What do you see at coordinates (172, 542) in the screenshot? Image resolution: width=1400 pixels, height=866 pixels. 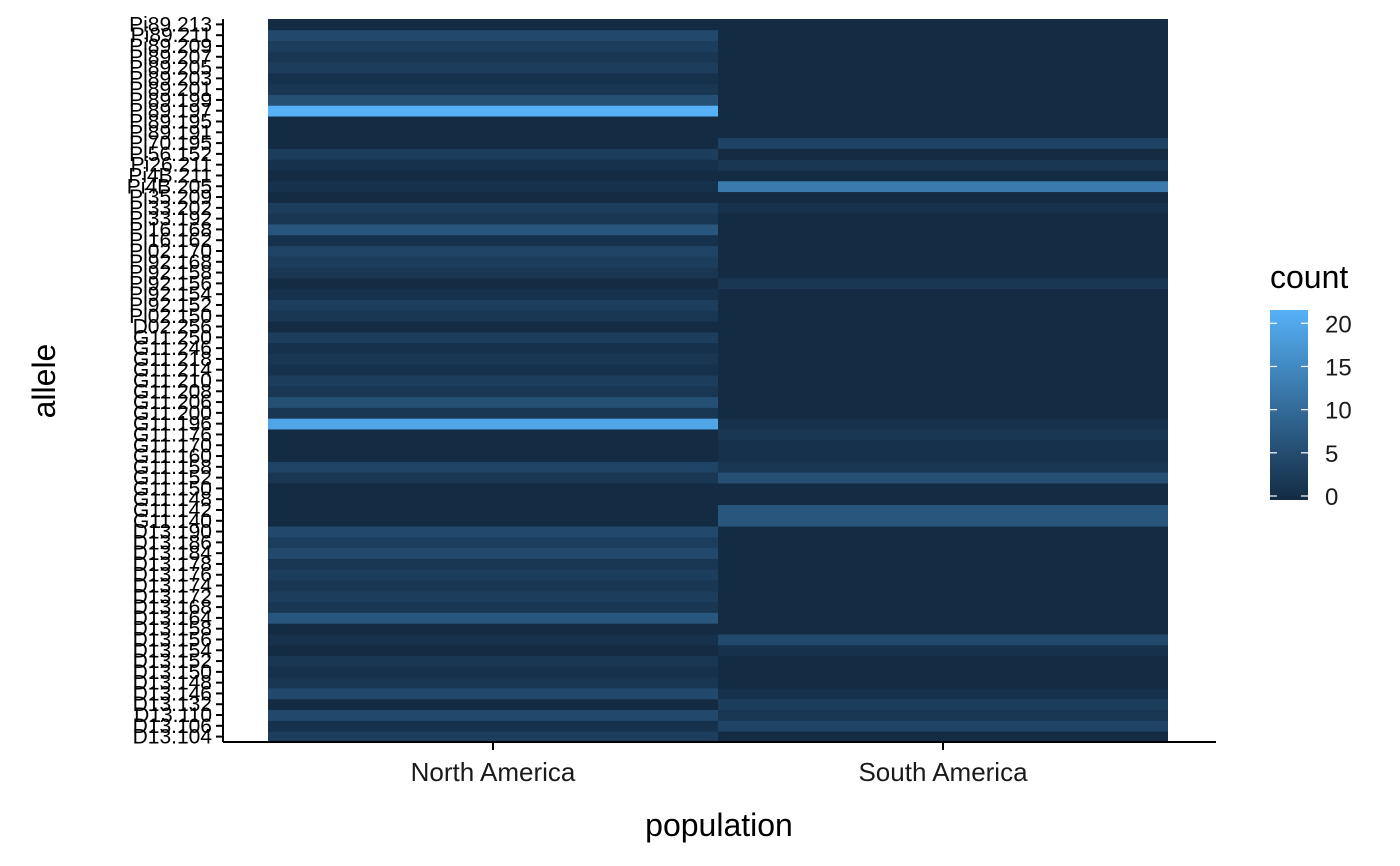 I see `y-tick-label: D13.186` at bounding box center [172, 542].